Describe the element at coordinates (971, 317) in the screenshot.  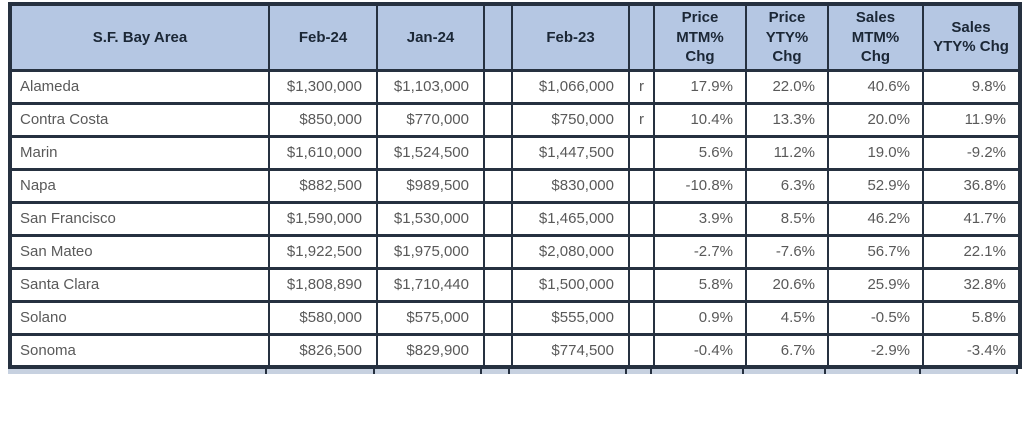
I see `cell-sales-yty: 5.8%` at that location.